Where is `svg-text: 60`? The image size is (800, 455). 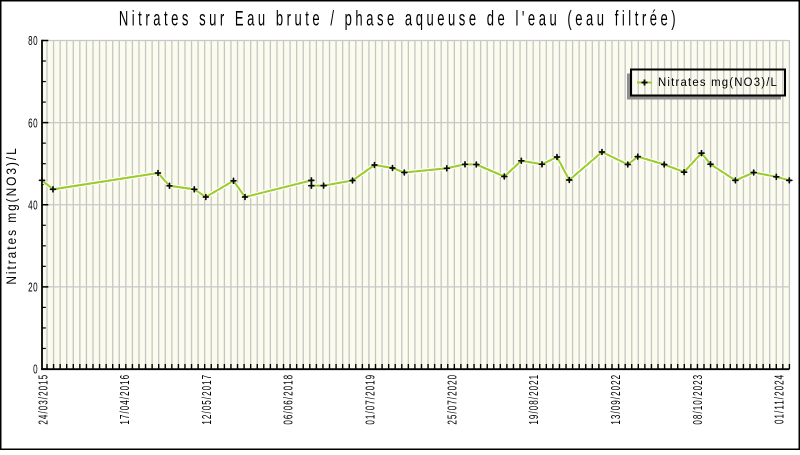
svg-text: 60 is located at coordinates (33, 124).